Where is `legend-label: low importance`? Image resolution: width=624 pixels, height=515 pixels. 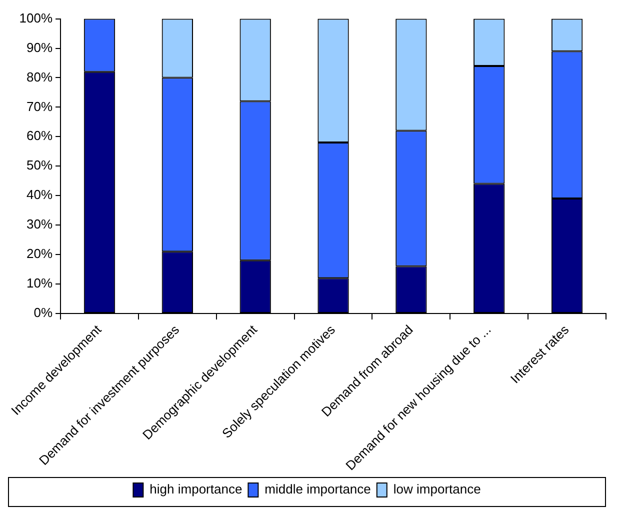
legend-label: low importance is located at coordinates (437, 489).